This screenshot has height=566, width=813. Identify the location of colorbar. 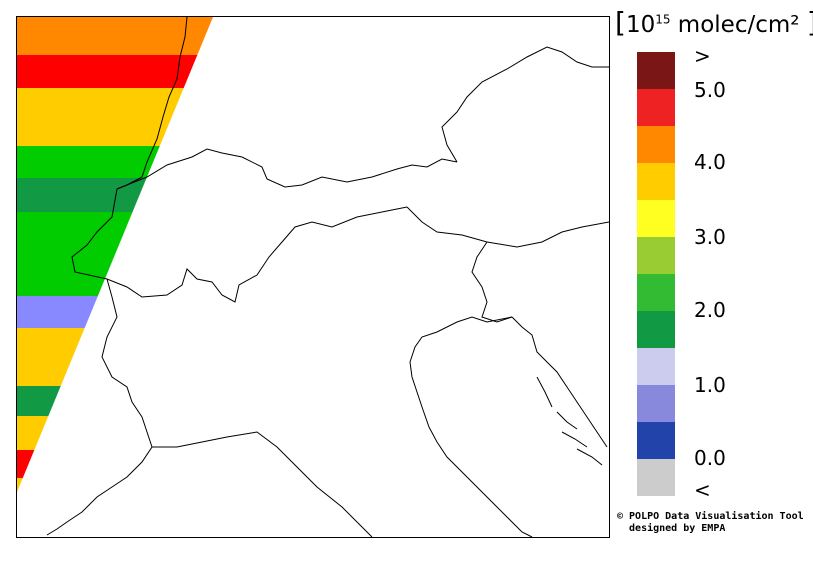
(656, 274).